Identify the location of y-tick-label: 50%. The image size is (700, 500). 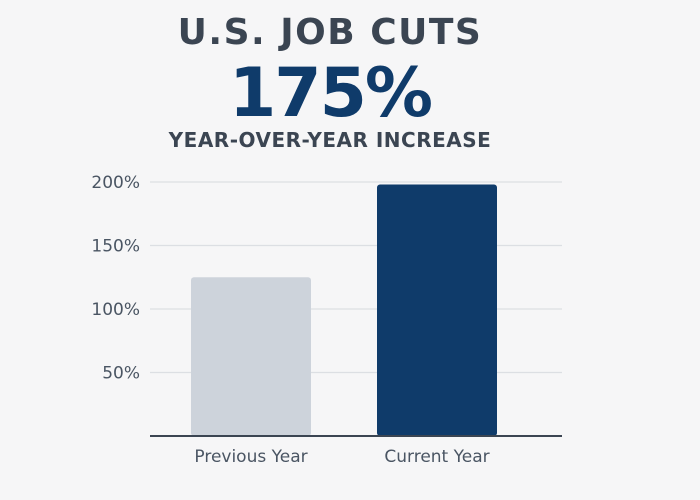
(121, 374).